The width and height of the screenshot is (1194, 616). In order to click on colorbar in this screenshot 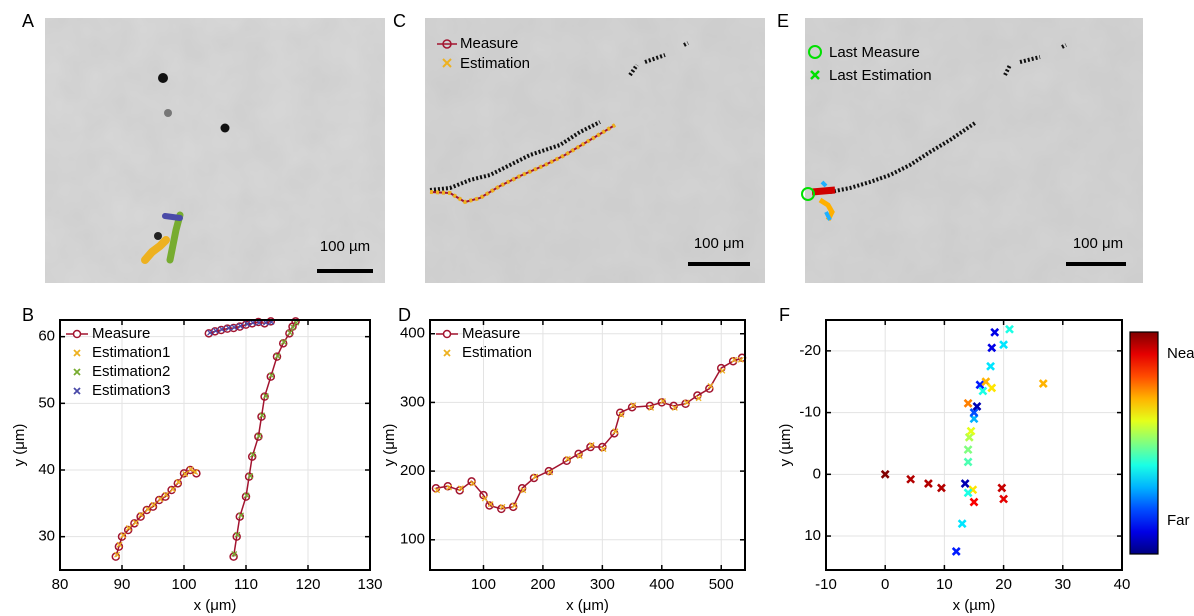, I will do `click(1144, 443)`.